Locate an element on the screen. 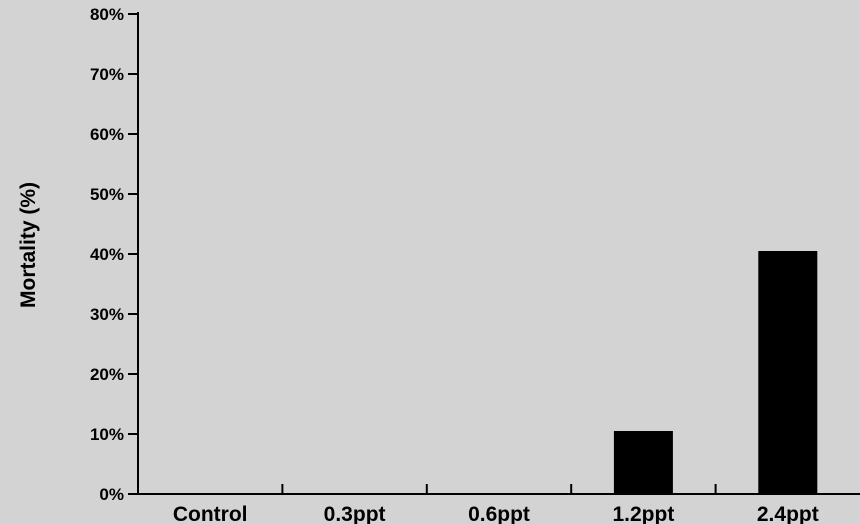 The height and width of the screenshot is (524, 860). x-tick-label: 0.6ppt is located at coordinates (499, 513).